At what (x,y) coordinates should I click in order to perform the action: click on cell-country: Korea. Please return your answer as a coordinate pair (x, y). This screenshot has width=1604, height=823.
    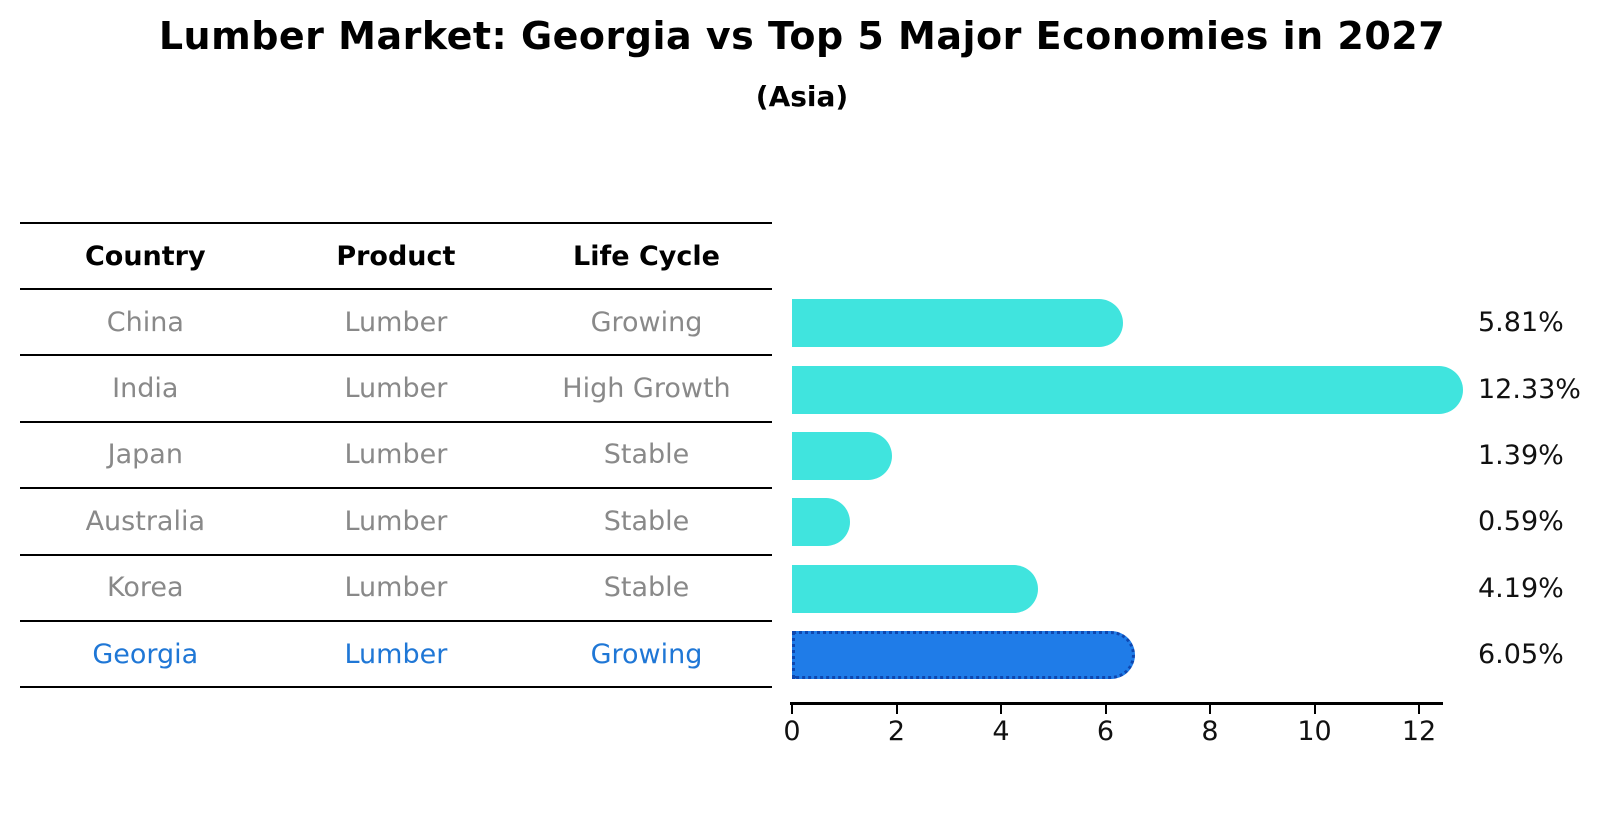
    Looking at the image, I should click on (145, 588).